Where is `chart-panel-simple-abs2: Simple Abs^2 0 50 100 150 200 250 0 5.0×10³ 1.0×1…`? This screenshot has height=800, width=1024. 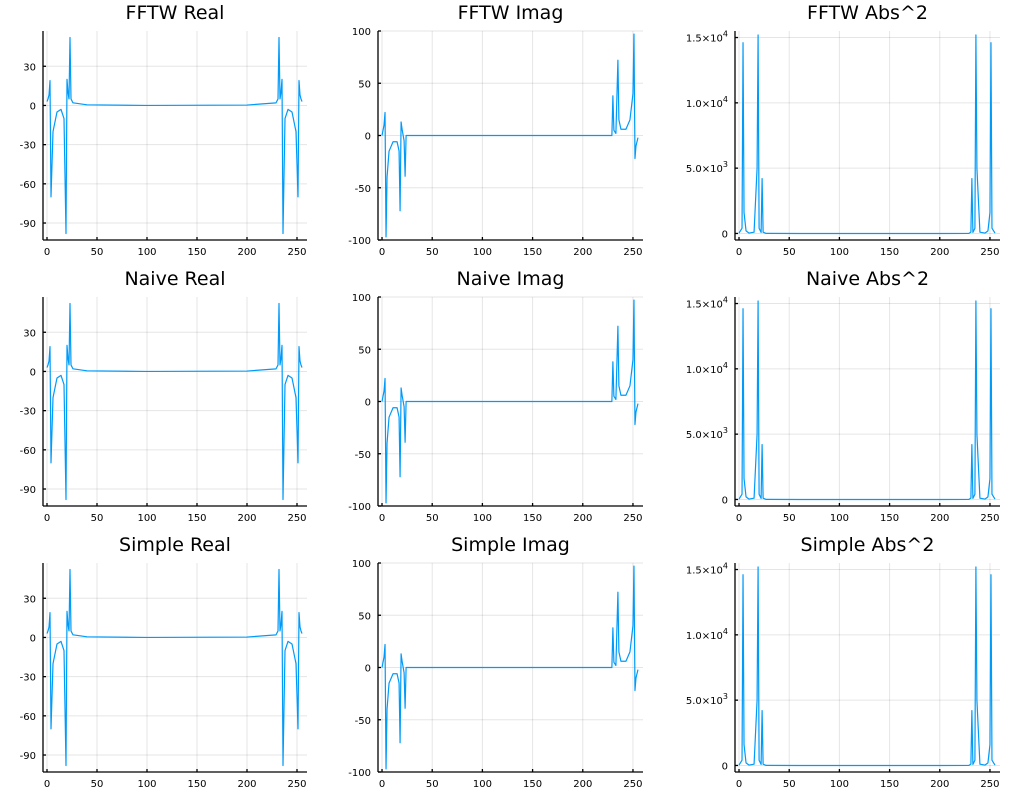 chart-panel-simple-abs2: Simple Abs^2 0 50 100 150 200 250 0 5.0×10³ 1.0×1… is located at coordinates (843, 662).